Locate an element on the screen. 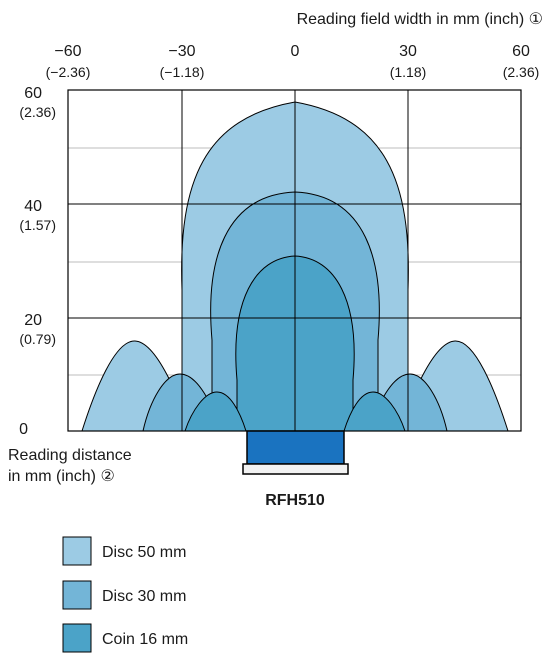 The height and width of the screenshot is (653, 549). legend-swatch-coin-16mm is located at coordinates (77, 638).